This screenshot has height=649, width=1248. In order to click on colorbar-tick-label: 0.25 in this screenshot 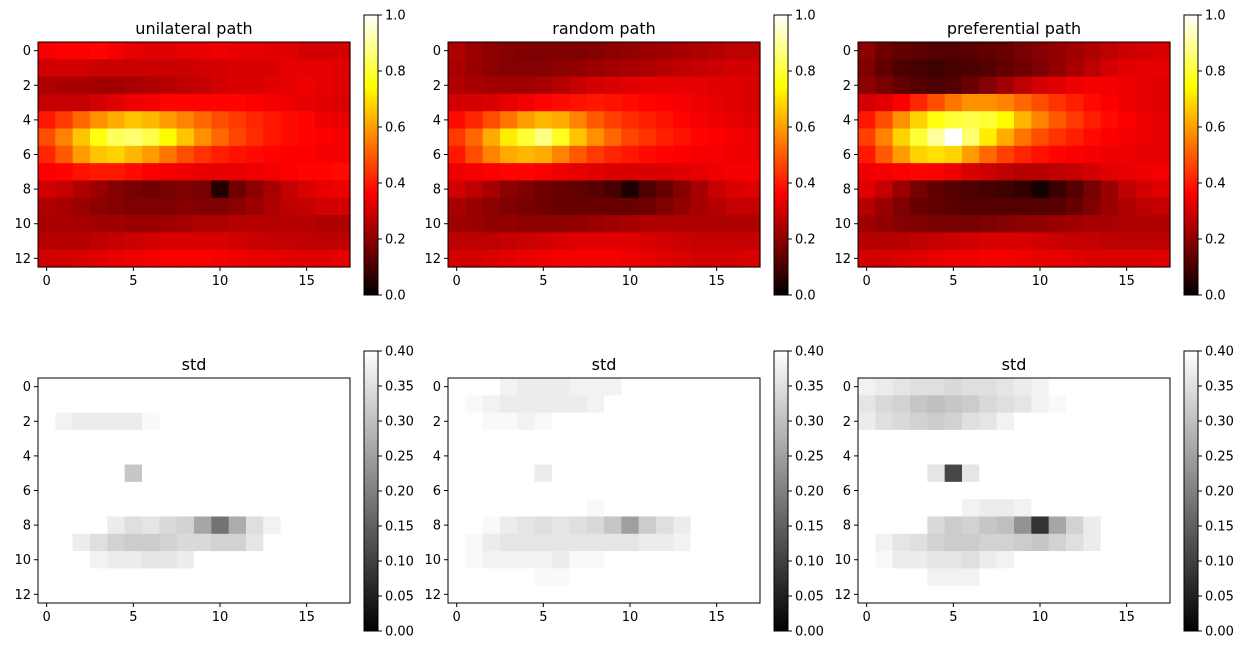, I will do `click(809, 457)`.